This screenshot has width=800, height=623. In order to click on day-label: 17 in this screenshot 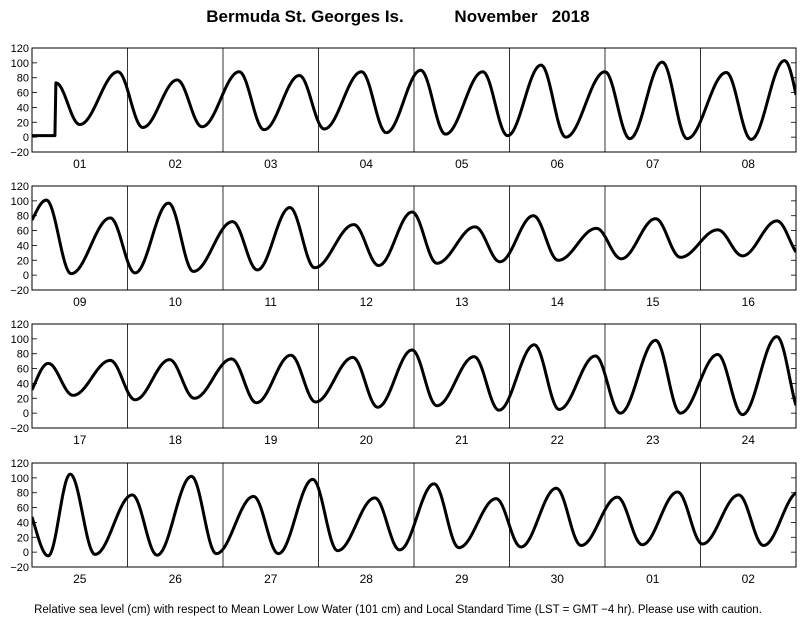, I will do `click(80, 440)`.